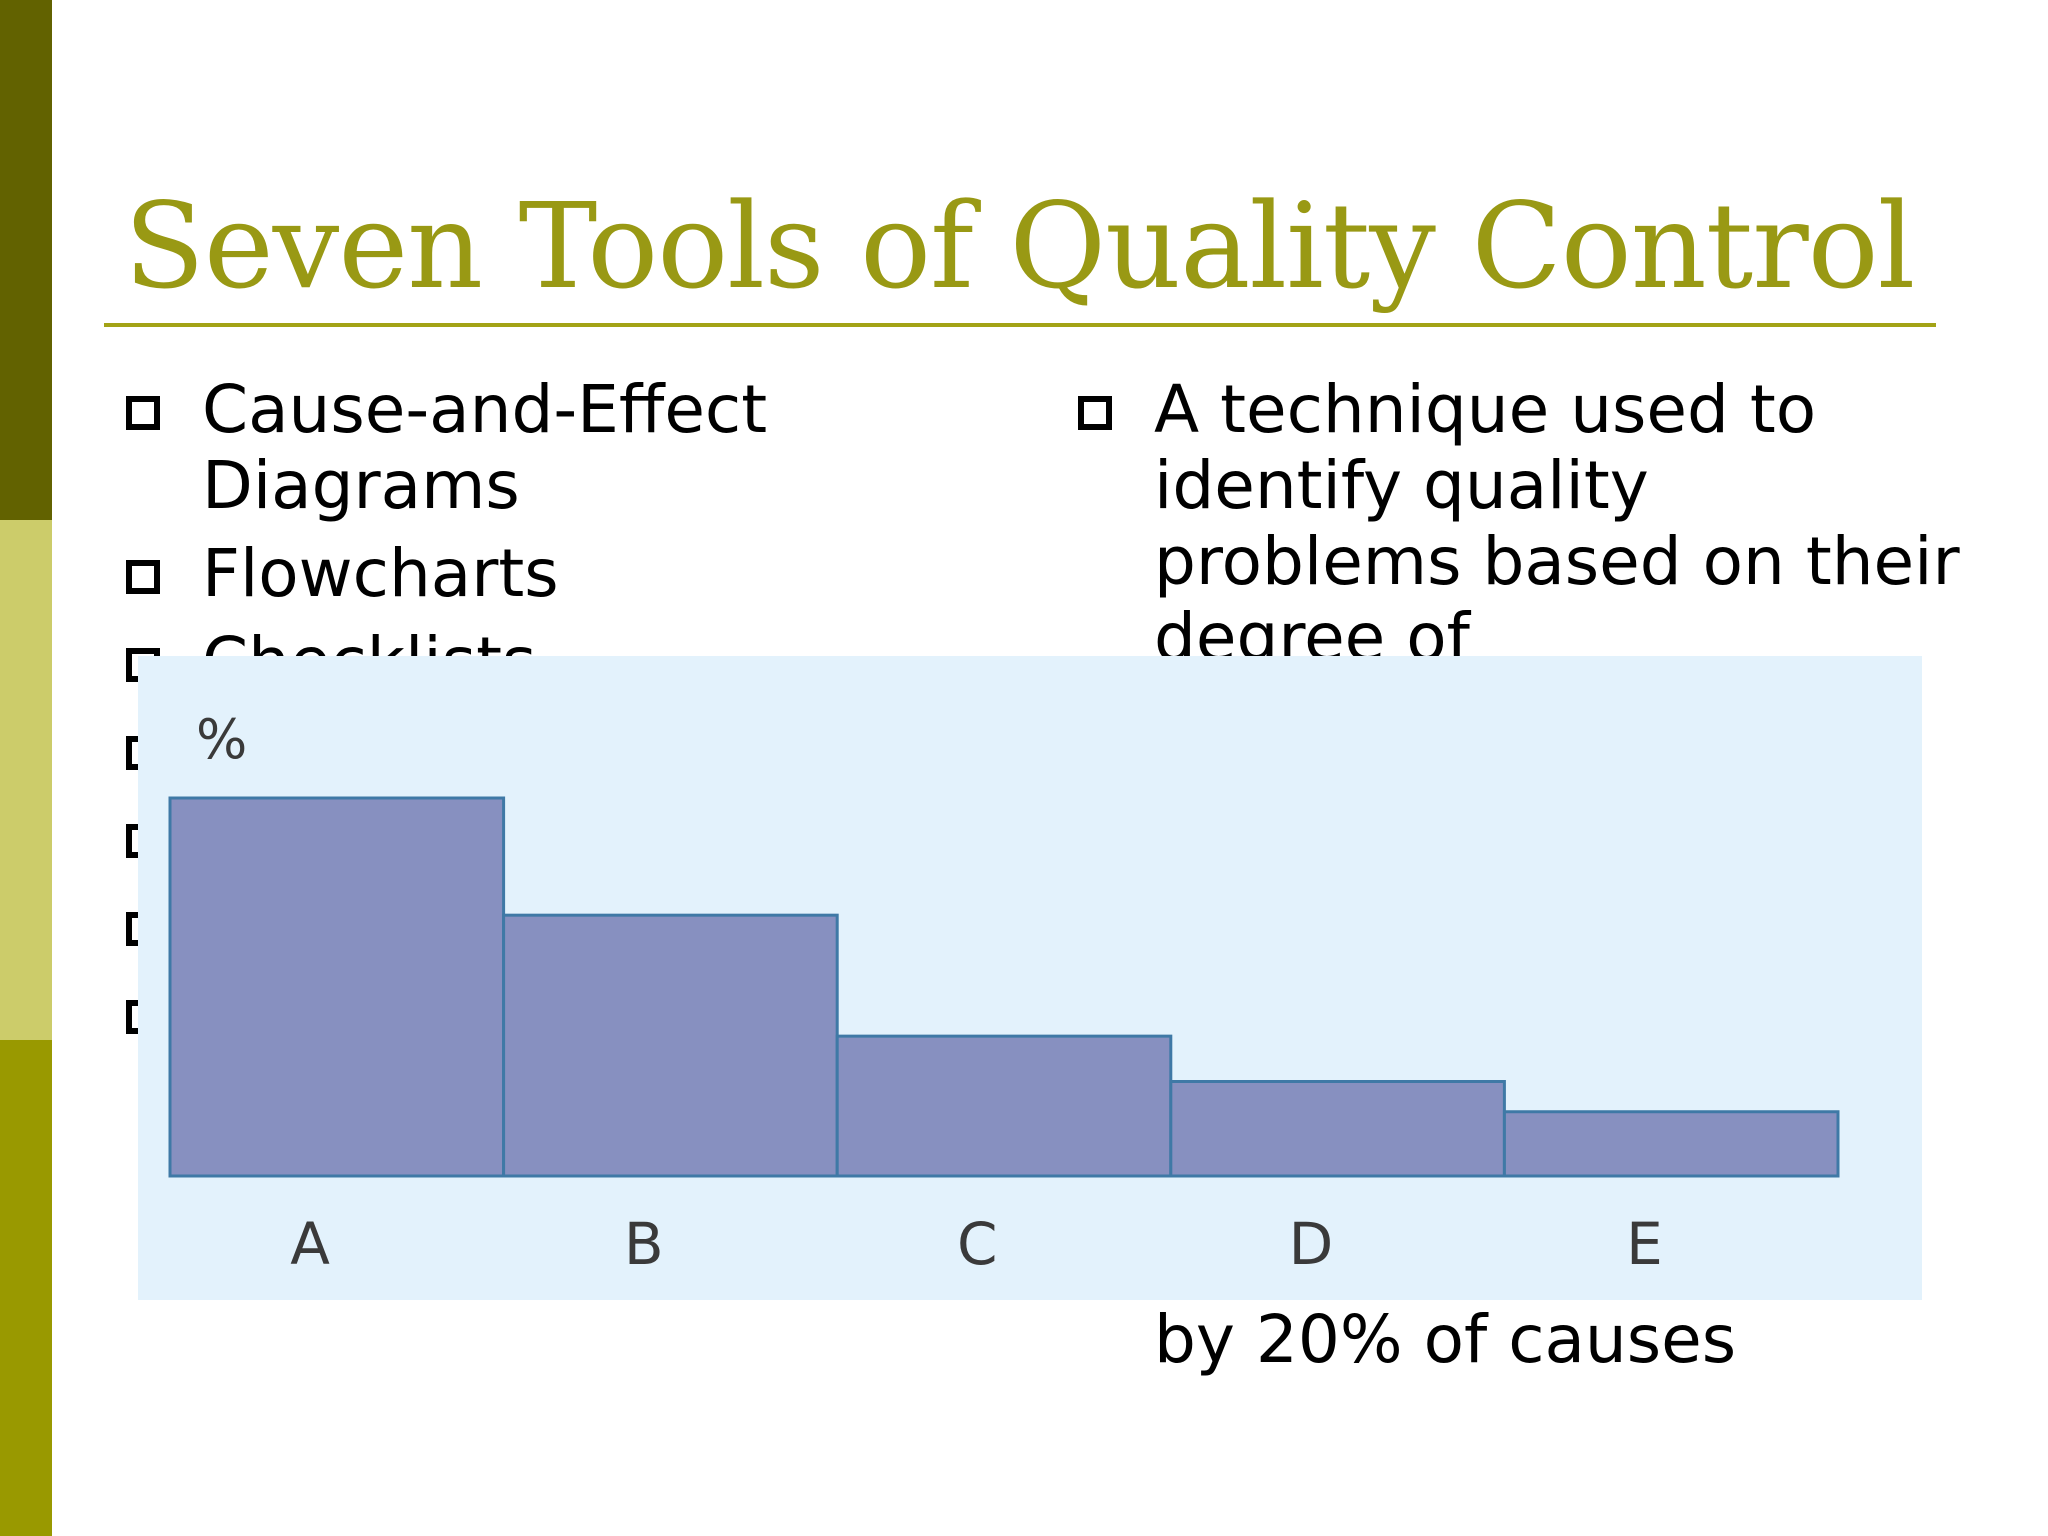 The height and width of the screenshot is (1536, 2048). I want to click on x-tick-label-e: E, so click(1644, 1244).